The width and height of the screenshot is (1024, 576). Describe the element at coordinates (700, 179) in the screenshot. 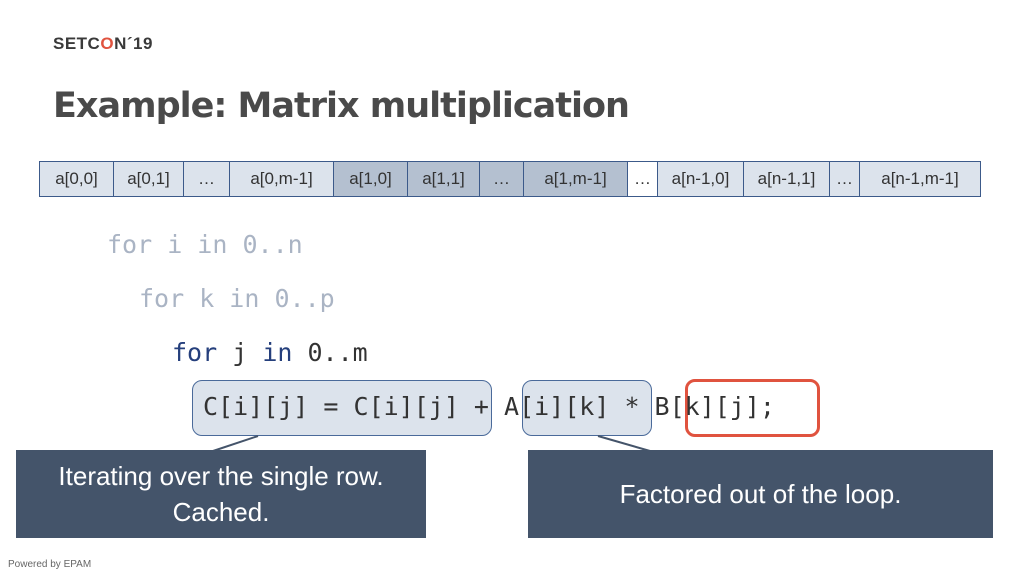

I see `memory-cell: a[n-1,0]` at that location.